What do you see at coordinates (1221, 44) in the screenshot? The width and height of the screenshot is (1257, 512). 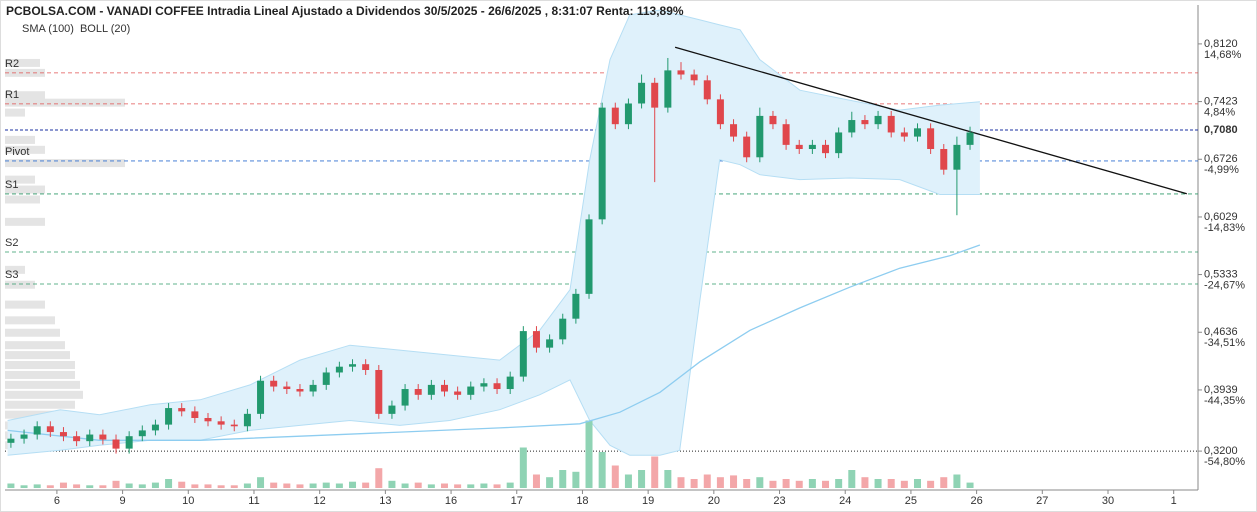 I see `y-tick-label: 0,8120` at bounding box center [1221, 44].